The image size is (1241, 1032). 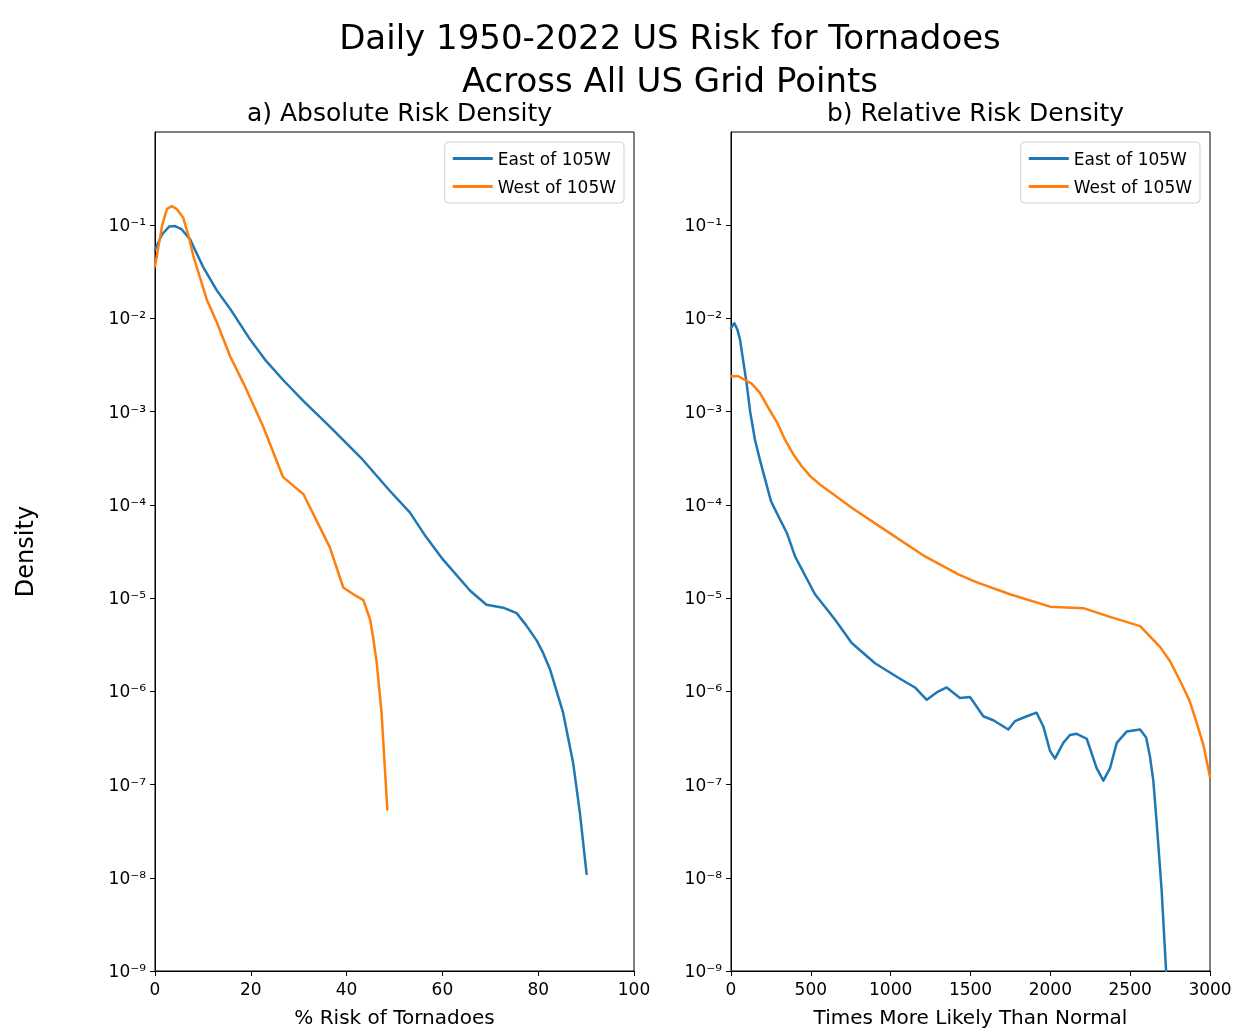 What do you see at coordinates (670, 58) in the screenshot?
I see `chart-title: Daily 1950-2022 US Risk for Tornadoes Across All US Grid Points` at bounding box center [670, 58].